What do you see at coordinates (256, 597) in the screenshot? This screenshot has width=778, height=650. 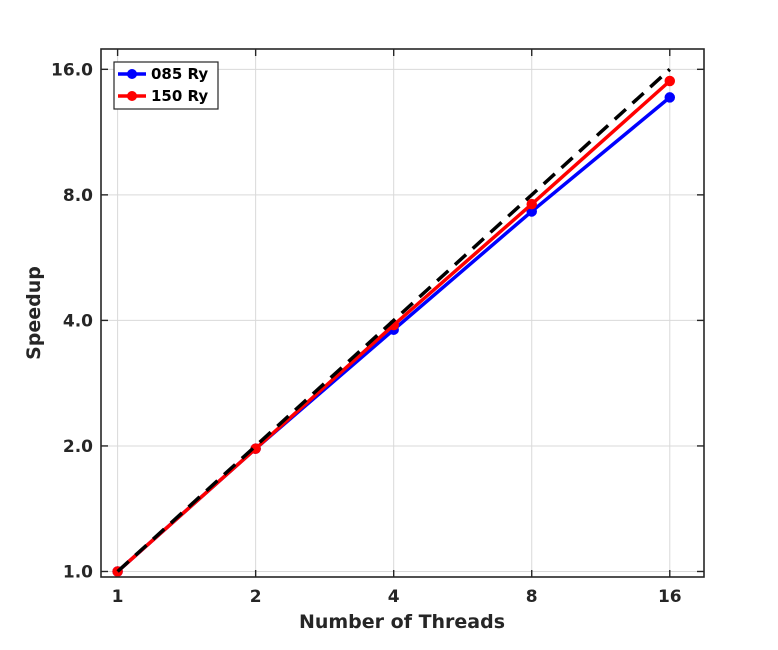 I see `x-tick-label: 2` at bounding box center [256, 597].